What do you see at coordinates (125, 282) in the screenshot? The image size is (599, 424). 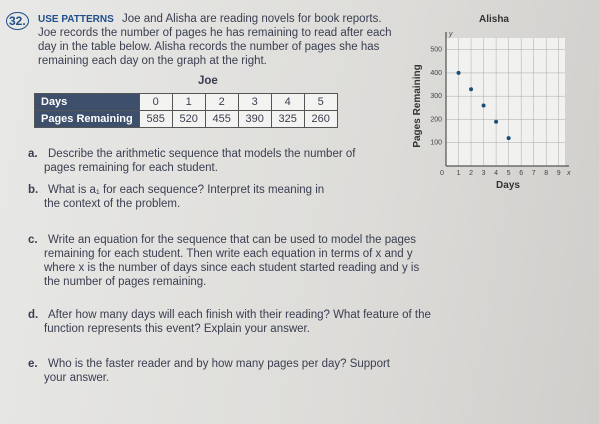 I see `question-text: the number of pages remaining.` at bounding box center [125, 282].